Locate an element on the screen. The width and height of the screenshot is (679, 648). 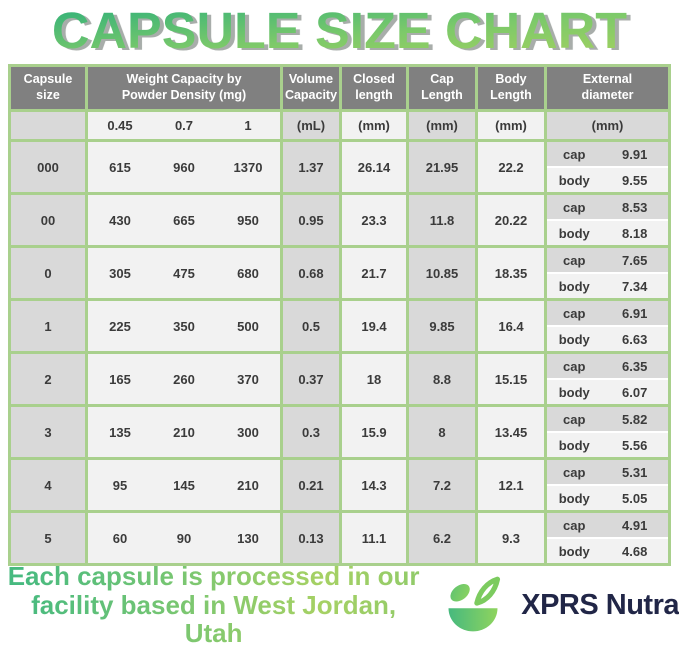
footer-note-line2: facility based in West Jordan, Utah is located at coordinates (214, 618).